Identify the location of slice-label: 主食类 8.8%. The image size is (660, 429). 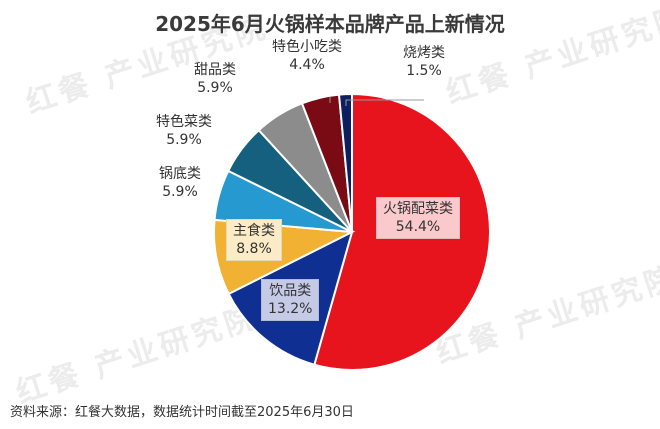
(254, 240).